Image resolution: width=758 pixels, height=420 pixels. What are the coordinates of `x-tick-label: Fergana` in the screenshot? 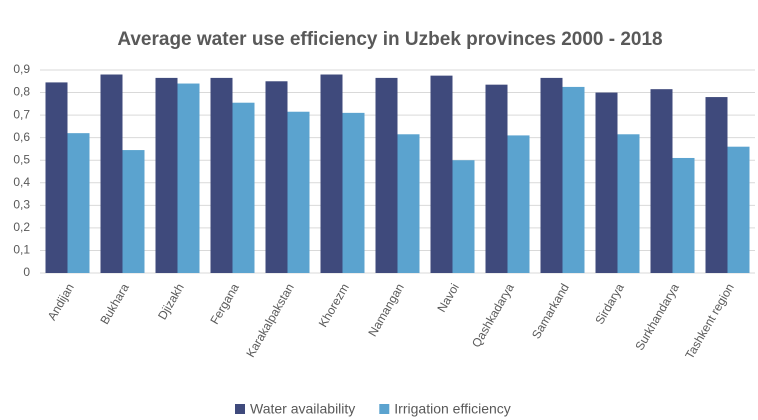 It's located at (224, 304).